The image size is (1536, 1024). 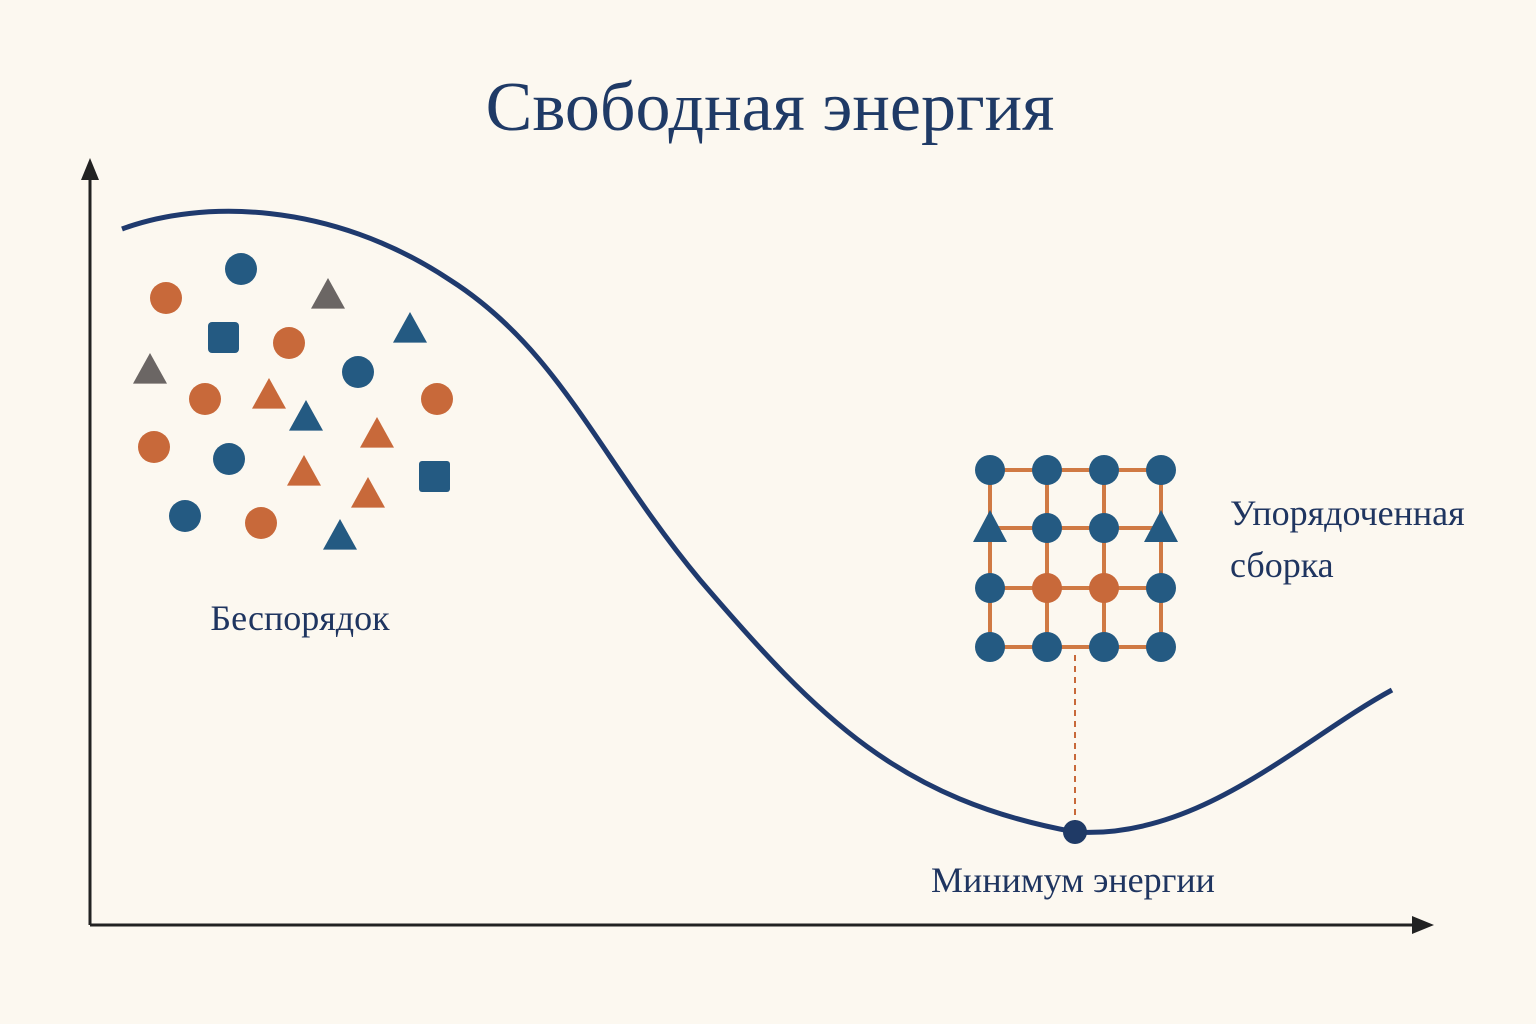 I want to click on disorder-cluster, so click(x=293, y=401).